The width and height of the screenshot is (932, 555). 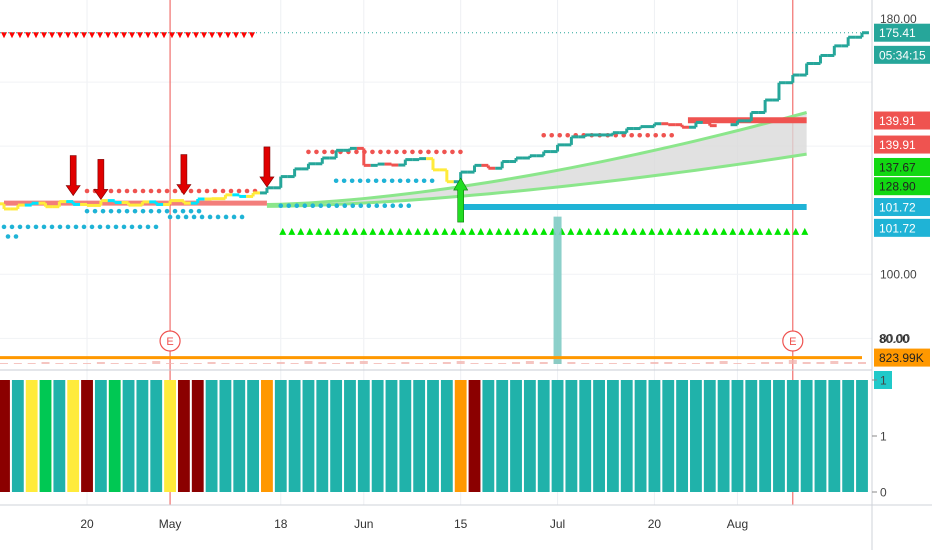 What do you see at coordinates (557, 524) in the screenshot?
I see `time-tick-label: Jul` at bounding box center [557, 524].